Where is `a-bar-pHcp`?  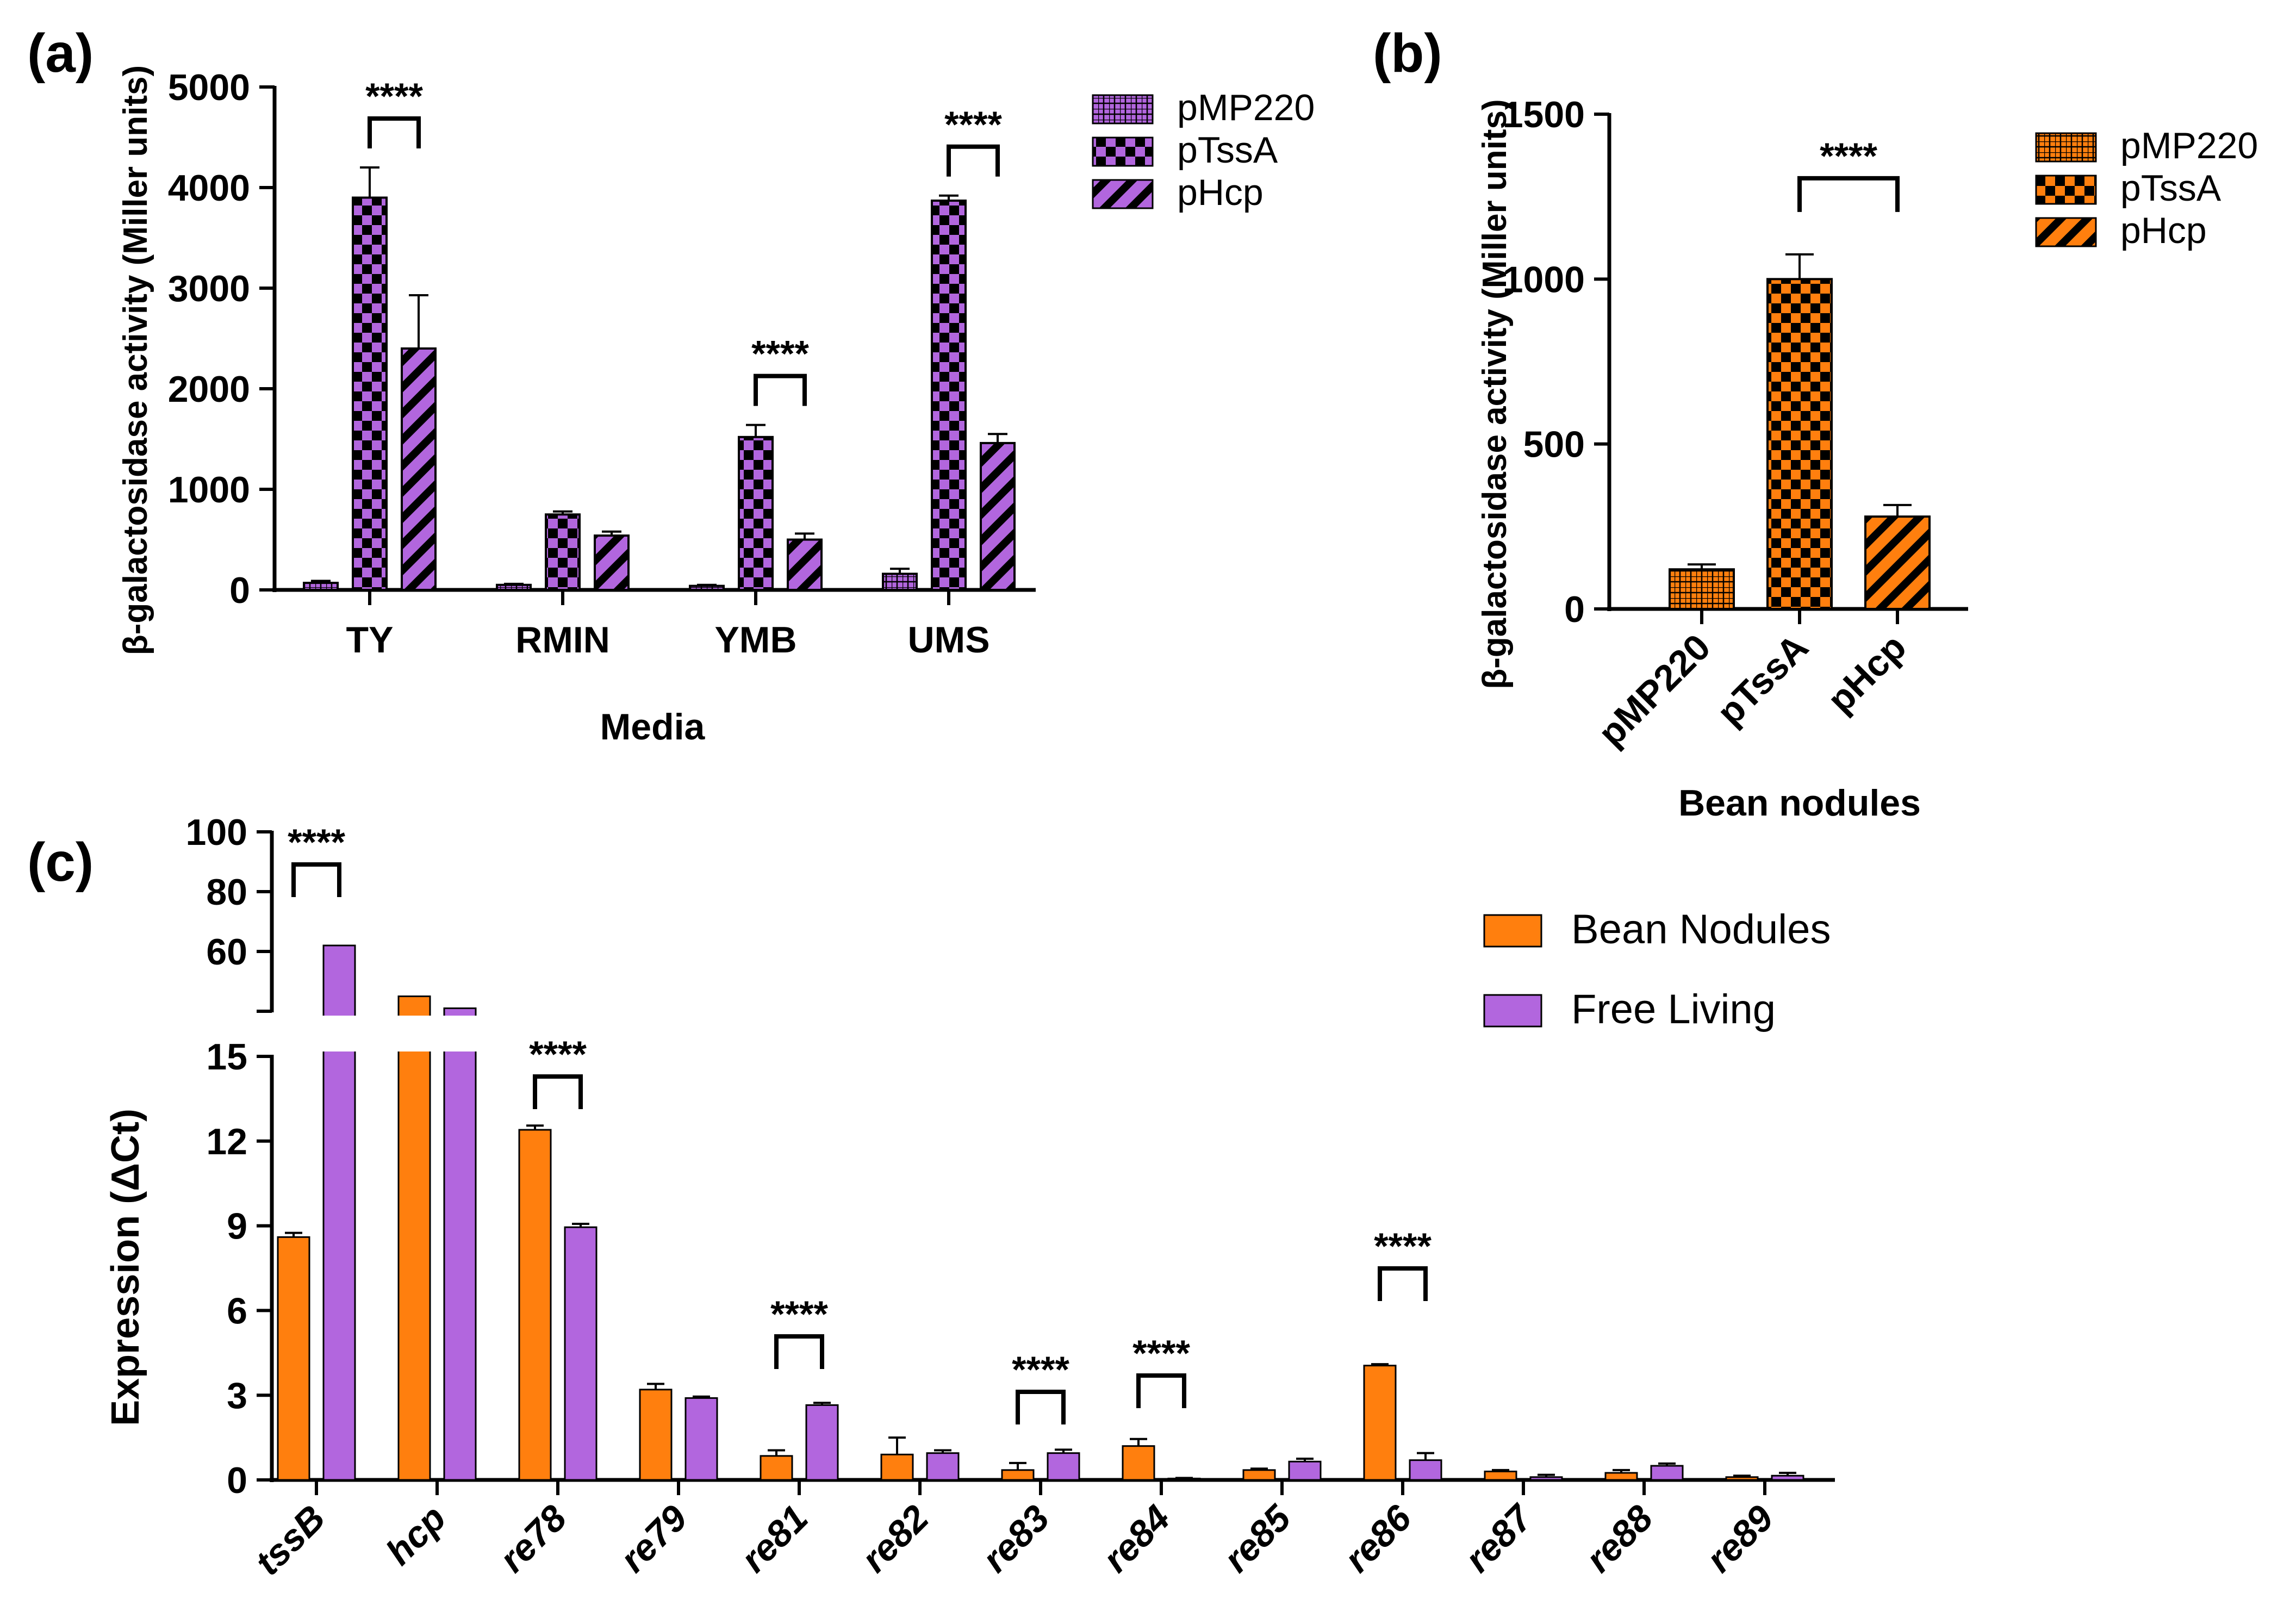
a-bar-pHcp is located at coordinates (805, 564).